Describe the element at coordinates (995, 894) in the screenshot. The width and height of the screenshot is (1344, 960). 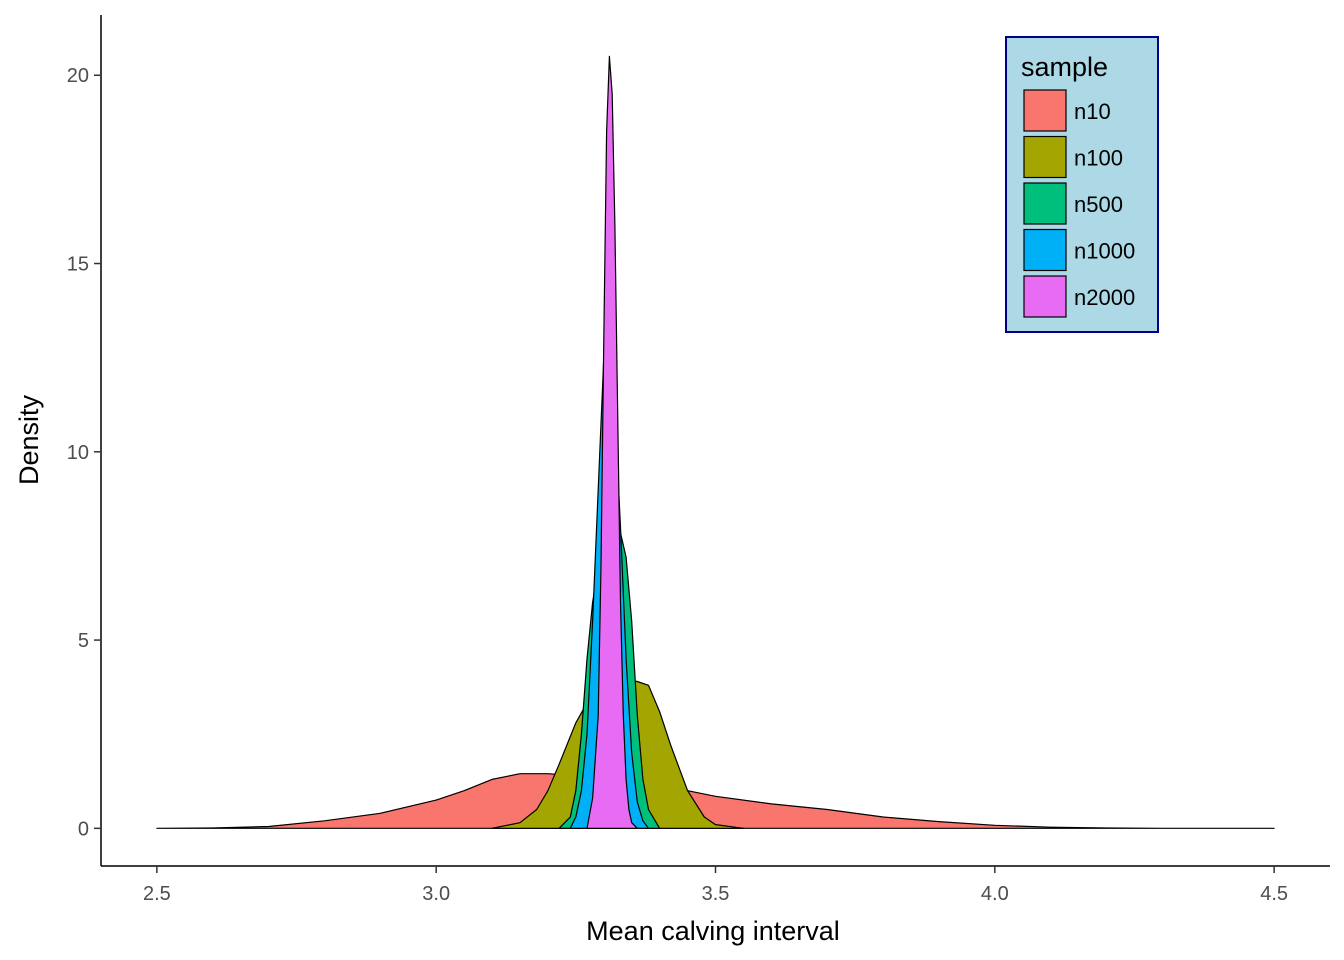
I see `x-tick-label: 4.0` at that location.